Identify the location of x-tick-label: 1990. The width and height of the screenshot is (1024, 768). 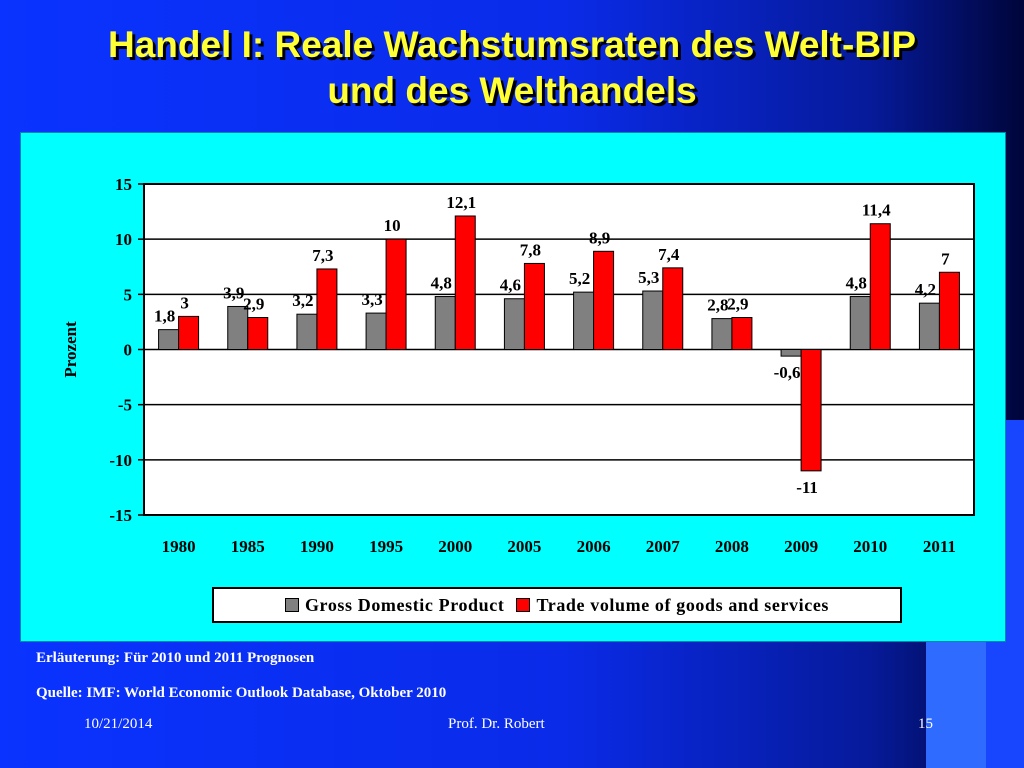
(317, 546).